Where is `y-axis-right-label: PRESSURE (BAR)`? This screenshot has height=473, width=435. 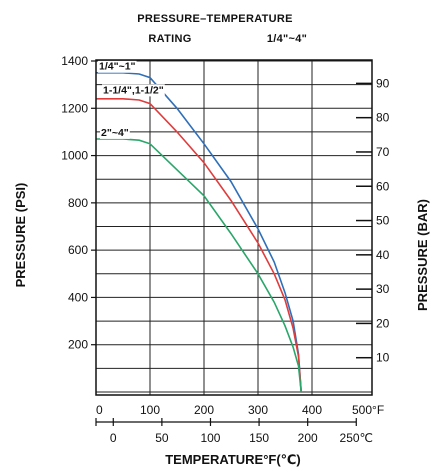 y-axis-right-label: PRESSURE (BAR) is located at coordinates (422, 255).